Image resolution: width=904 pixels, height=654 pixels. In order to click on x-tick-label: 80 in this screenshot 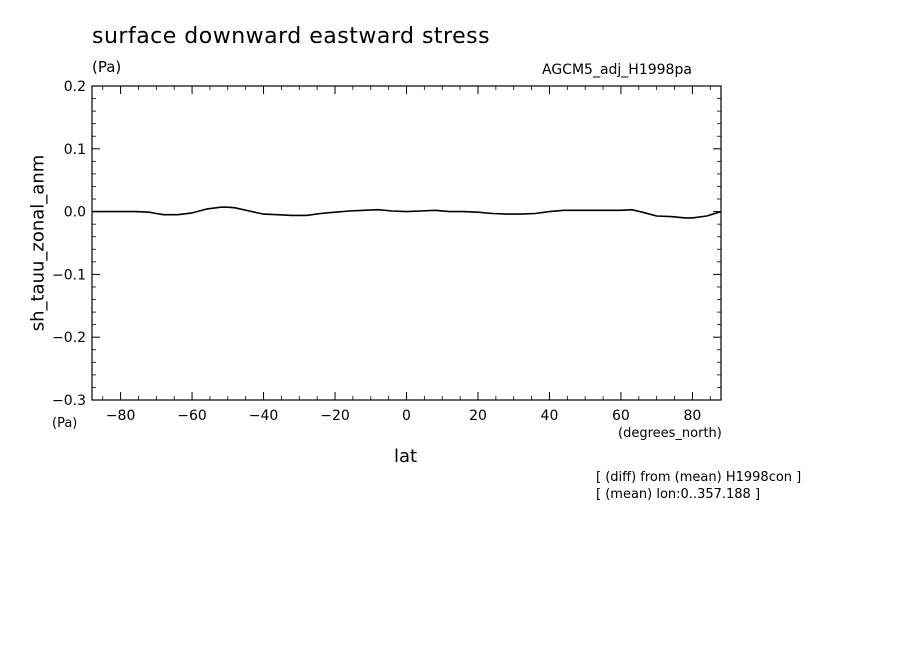, I will do `click(692, 416)`.